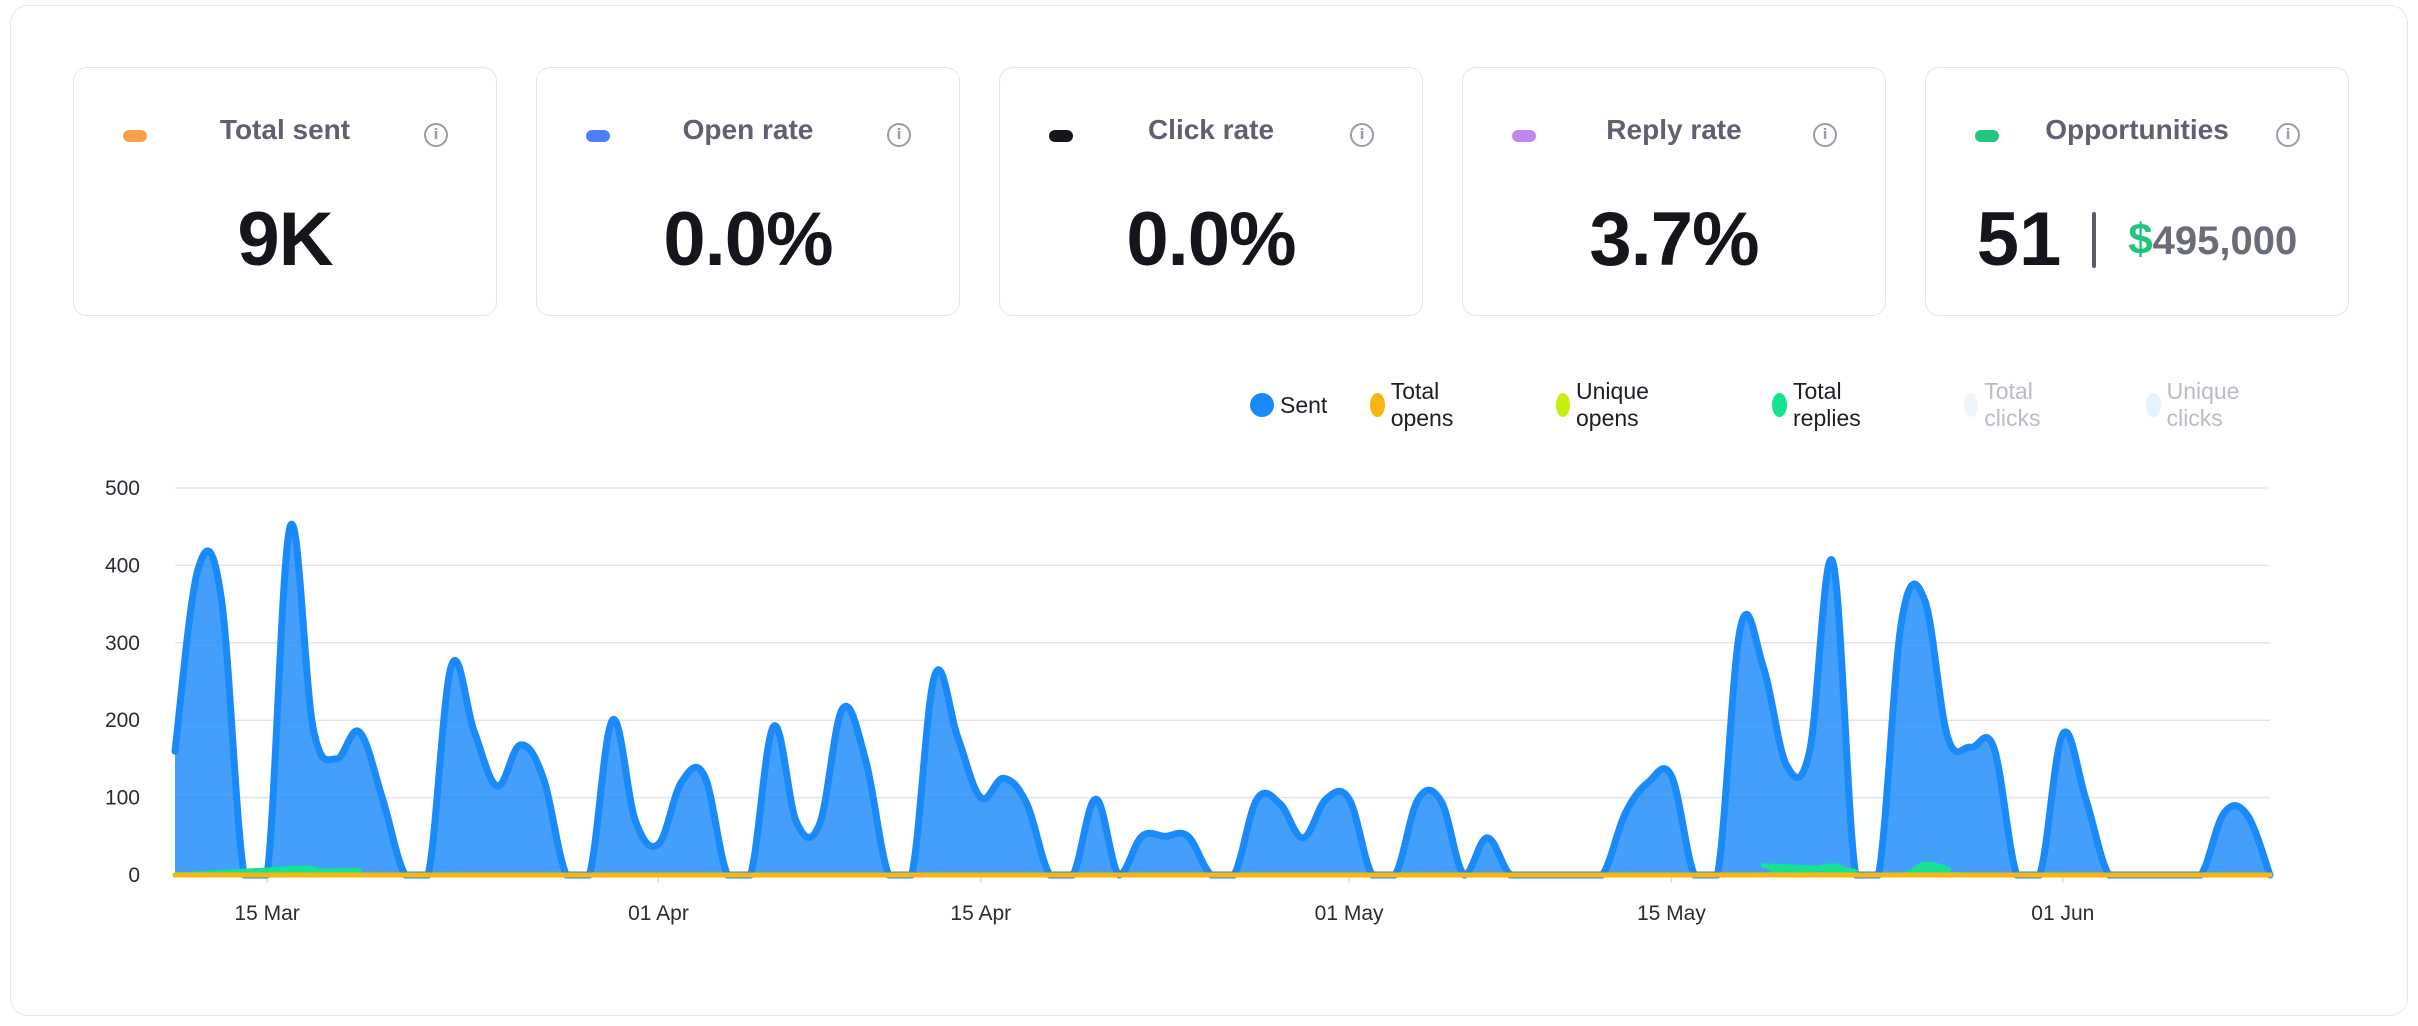 Image resolution: width=2418 pixels, height=1026 pixels. Describe the element at coordinates (122, 682) in the screenshot. I see `y-axis-labels: 0 100 200 300 400 500` at that location.